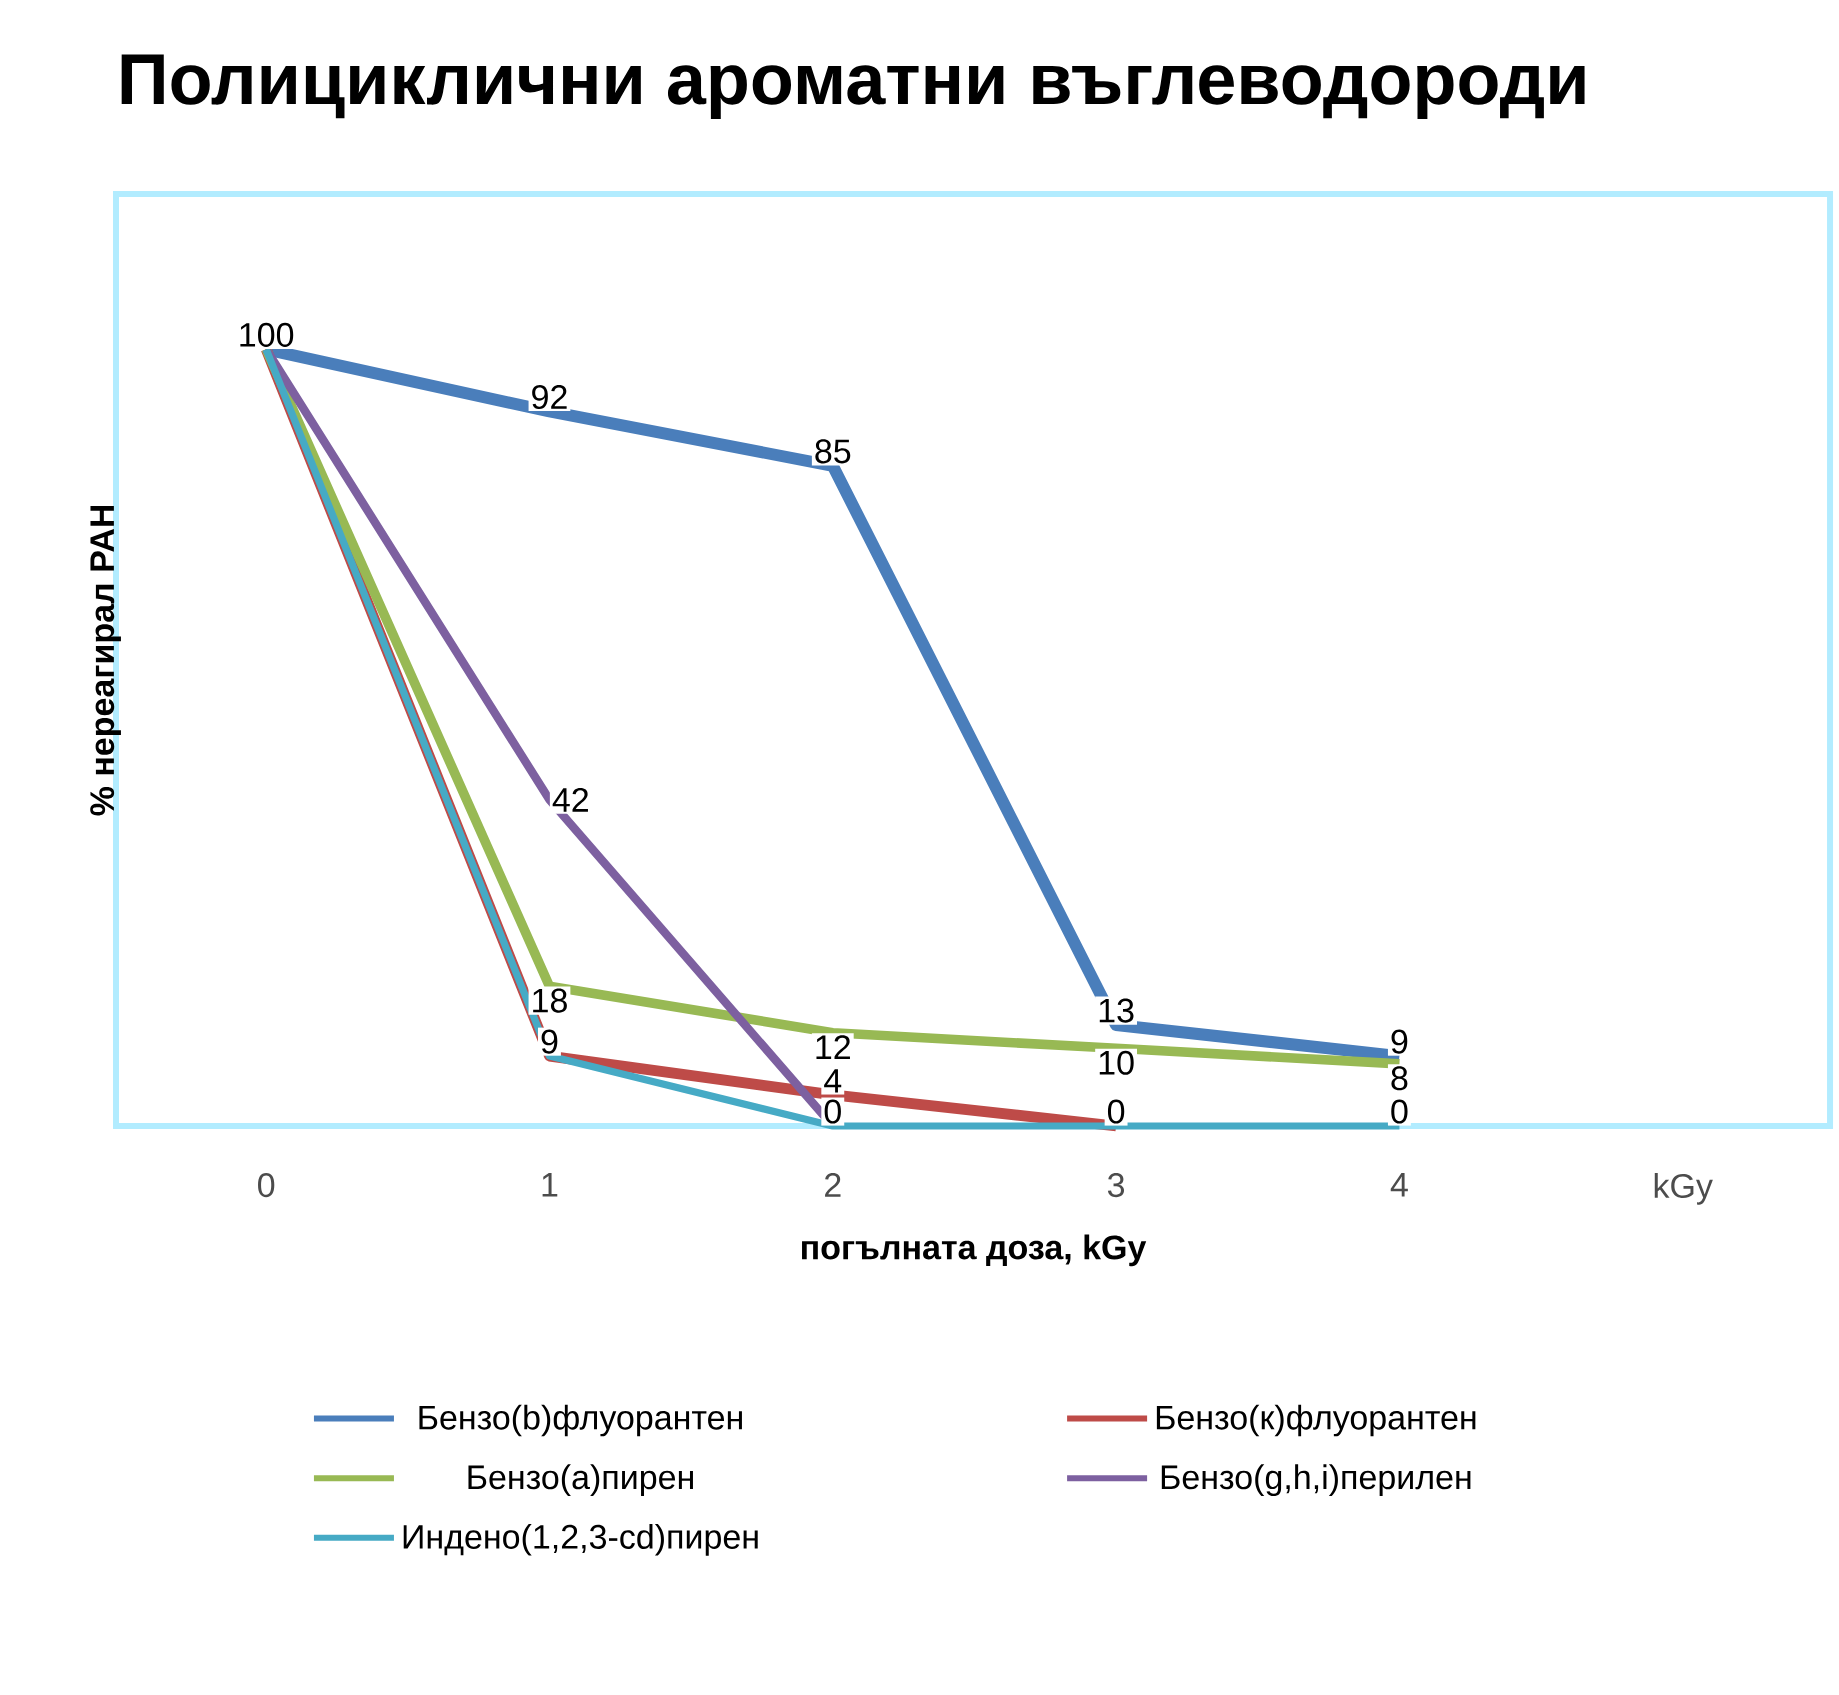 Image resolution: width=1839 pixels, height=1695 pixels. Describe the element at coordinates (266, 1185) in the screenshot. I see `x-tick-label: 0` at that location.